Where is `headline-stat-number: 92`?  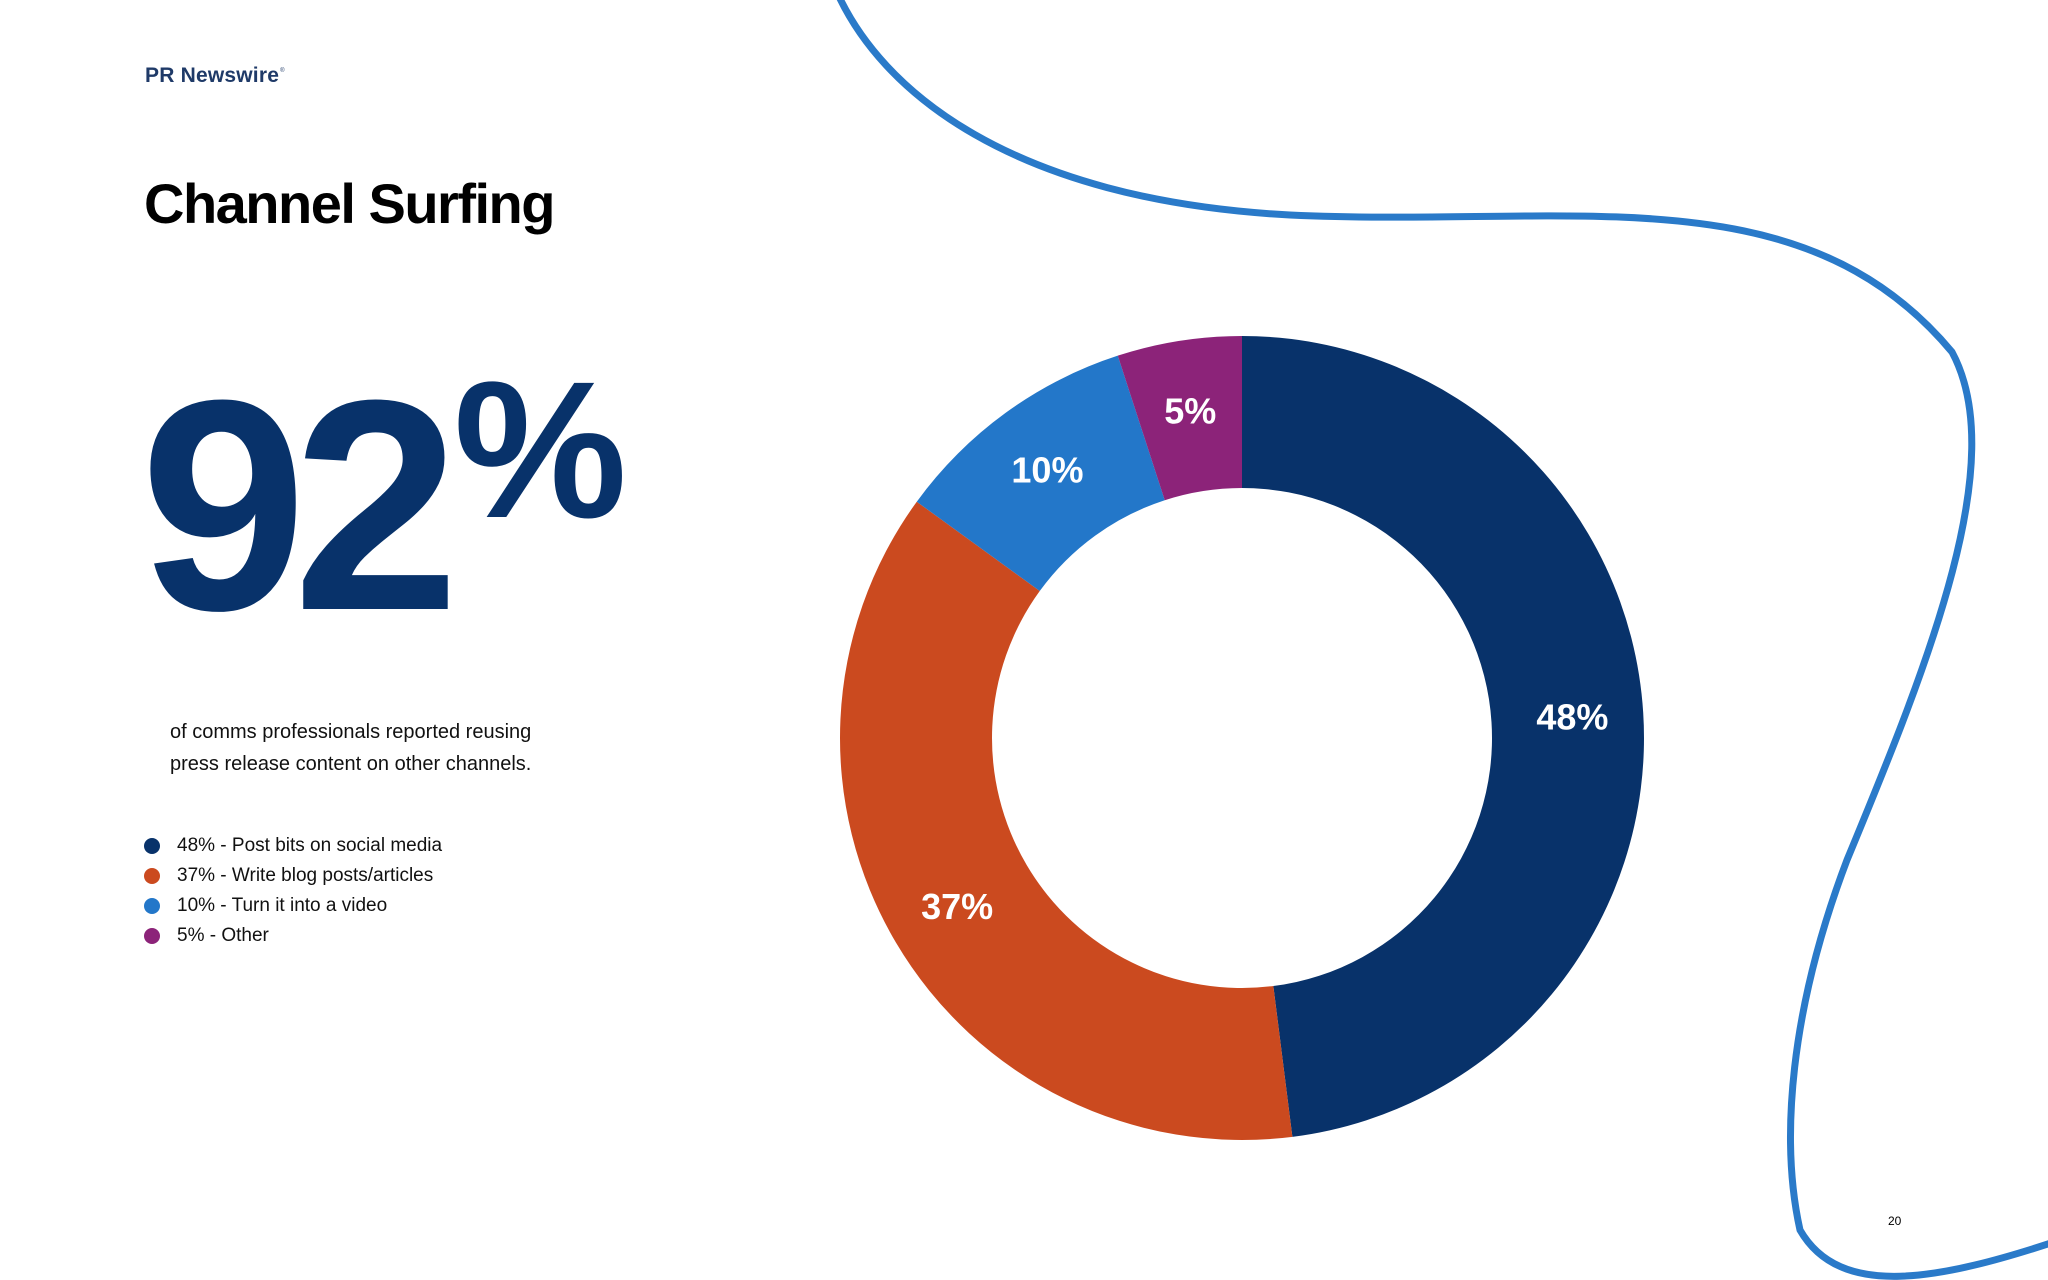 headline-stat-number: 92 is located at coordinates (300, 505).